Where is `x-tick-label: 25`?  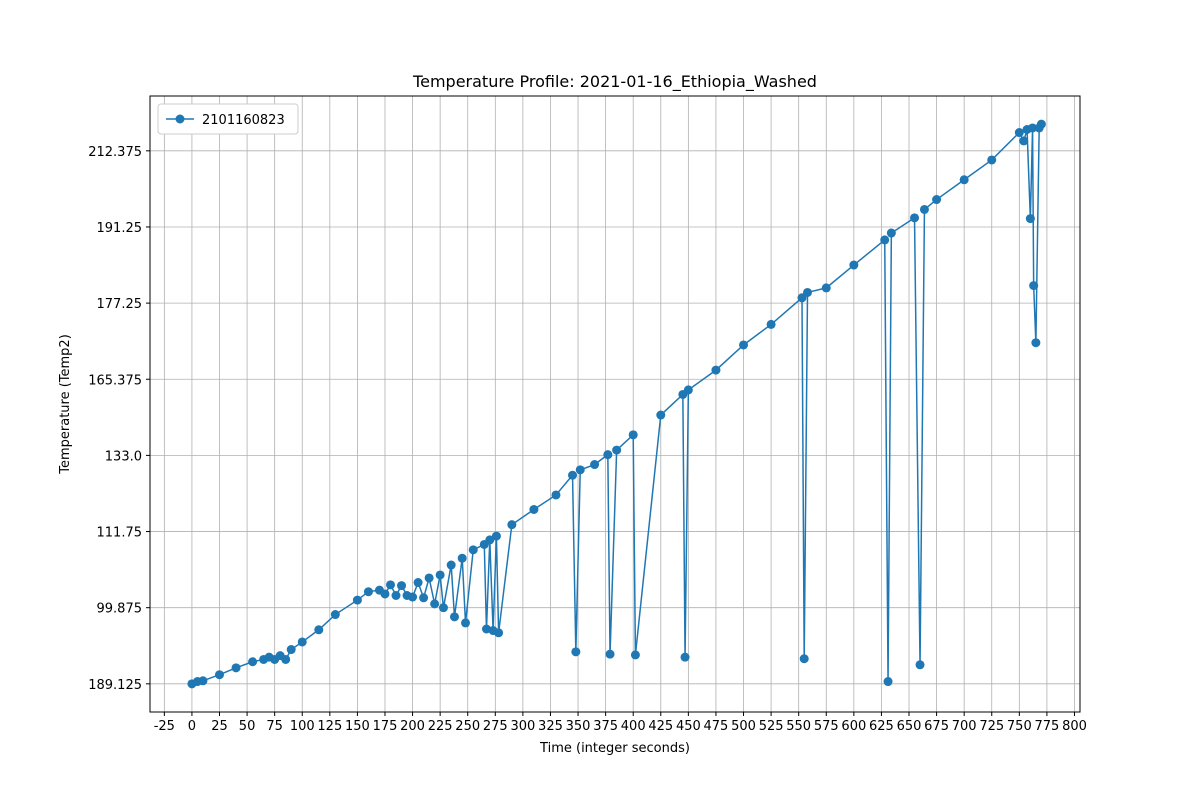 x-tick-label: 25 is located at coordinates (219, 726).